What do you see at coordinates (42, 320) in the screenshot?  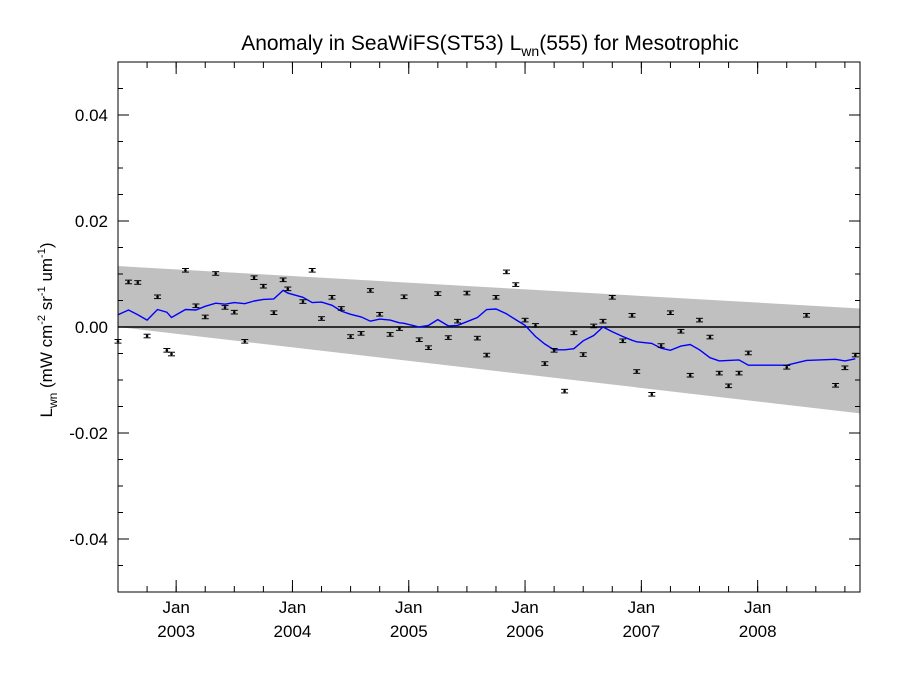 I see `y-axis-label-exp1: -2` at bounding box center [42, 320].